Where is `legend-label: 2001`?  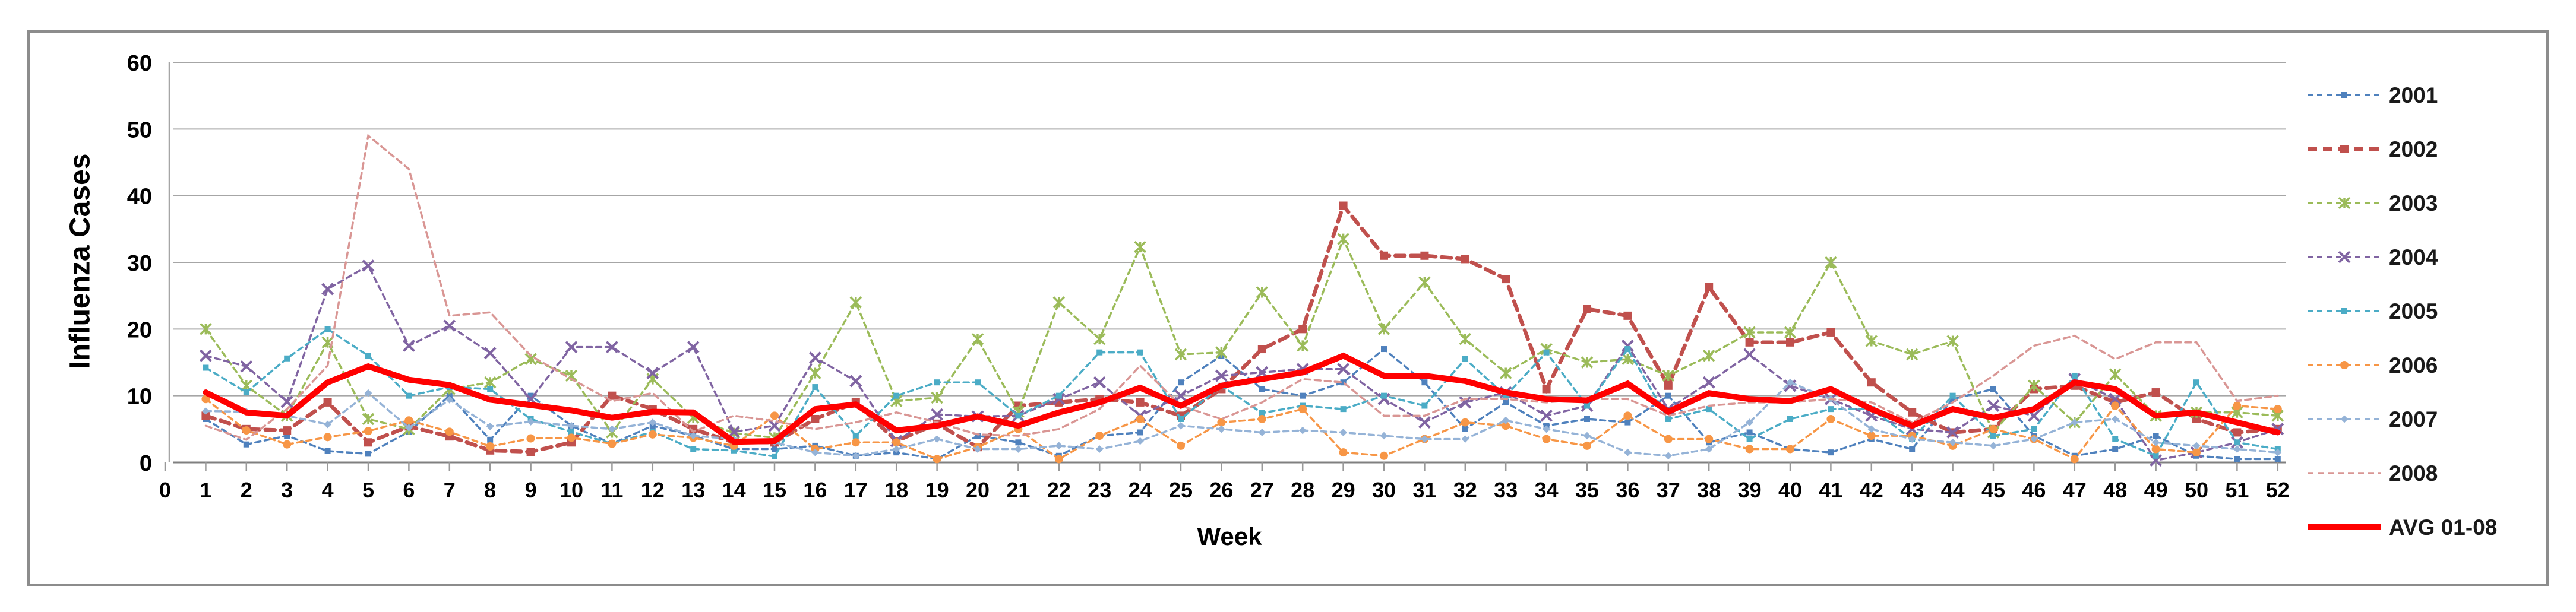 legend-label: 2001 is located at coordinates (2413, 95).